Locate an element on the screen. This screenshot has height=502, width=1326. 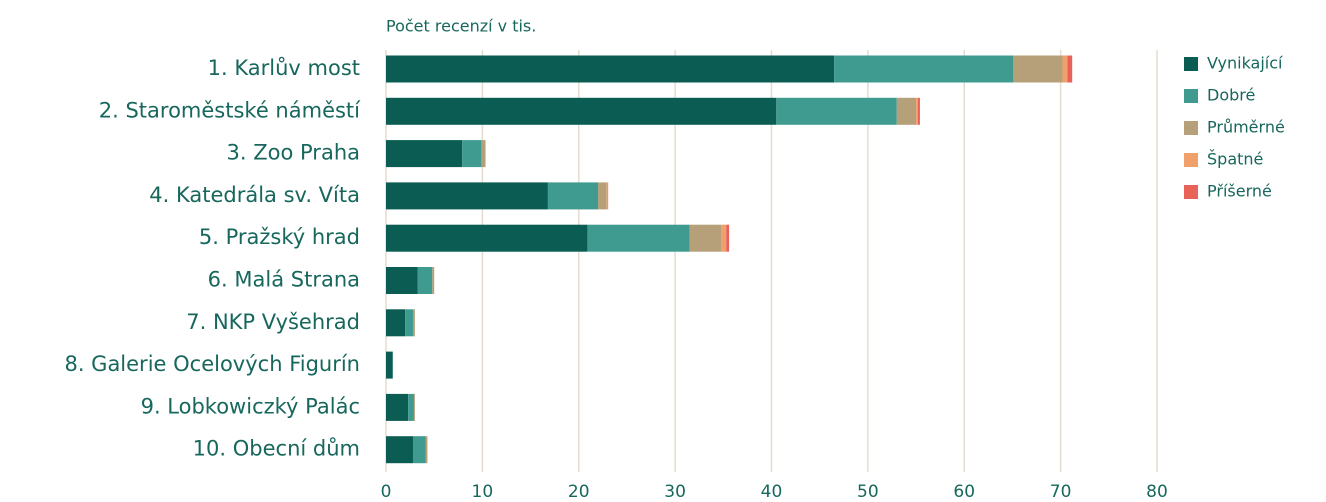
x-tick-label: 30 is located at coordinates (675, 492).